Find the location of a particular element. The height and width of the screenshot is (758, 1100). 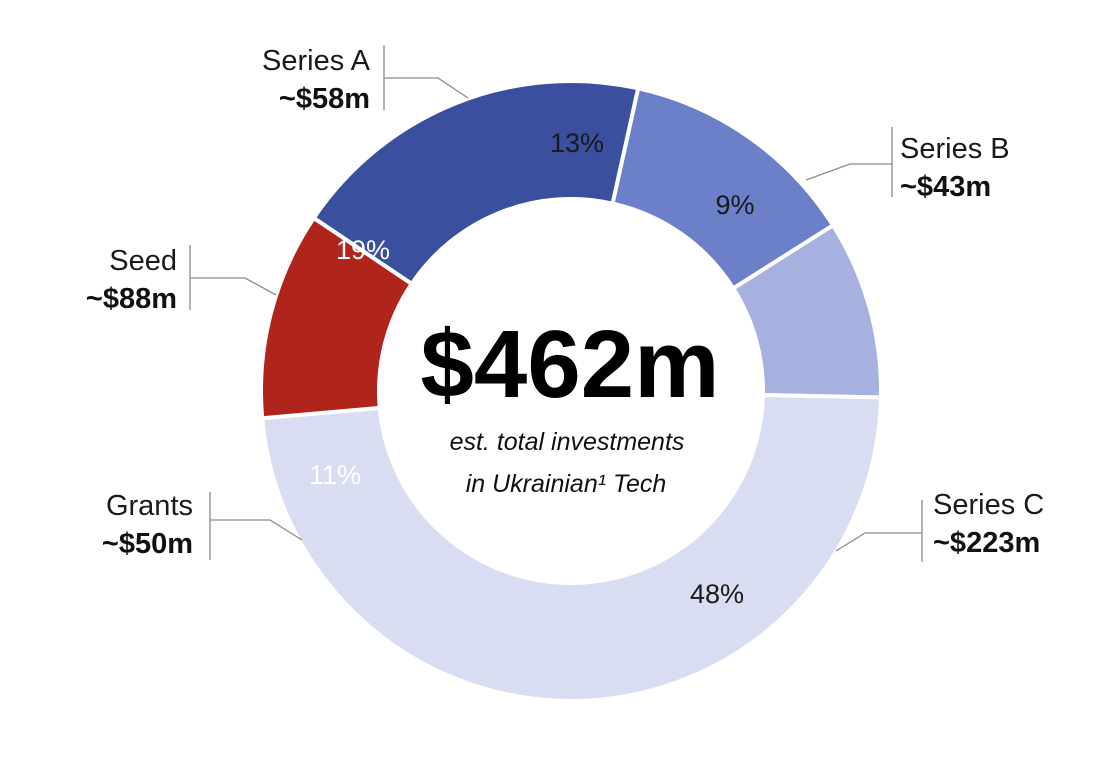

center-subtitle-line1: est. total investments is located at coordinates (567, 442).